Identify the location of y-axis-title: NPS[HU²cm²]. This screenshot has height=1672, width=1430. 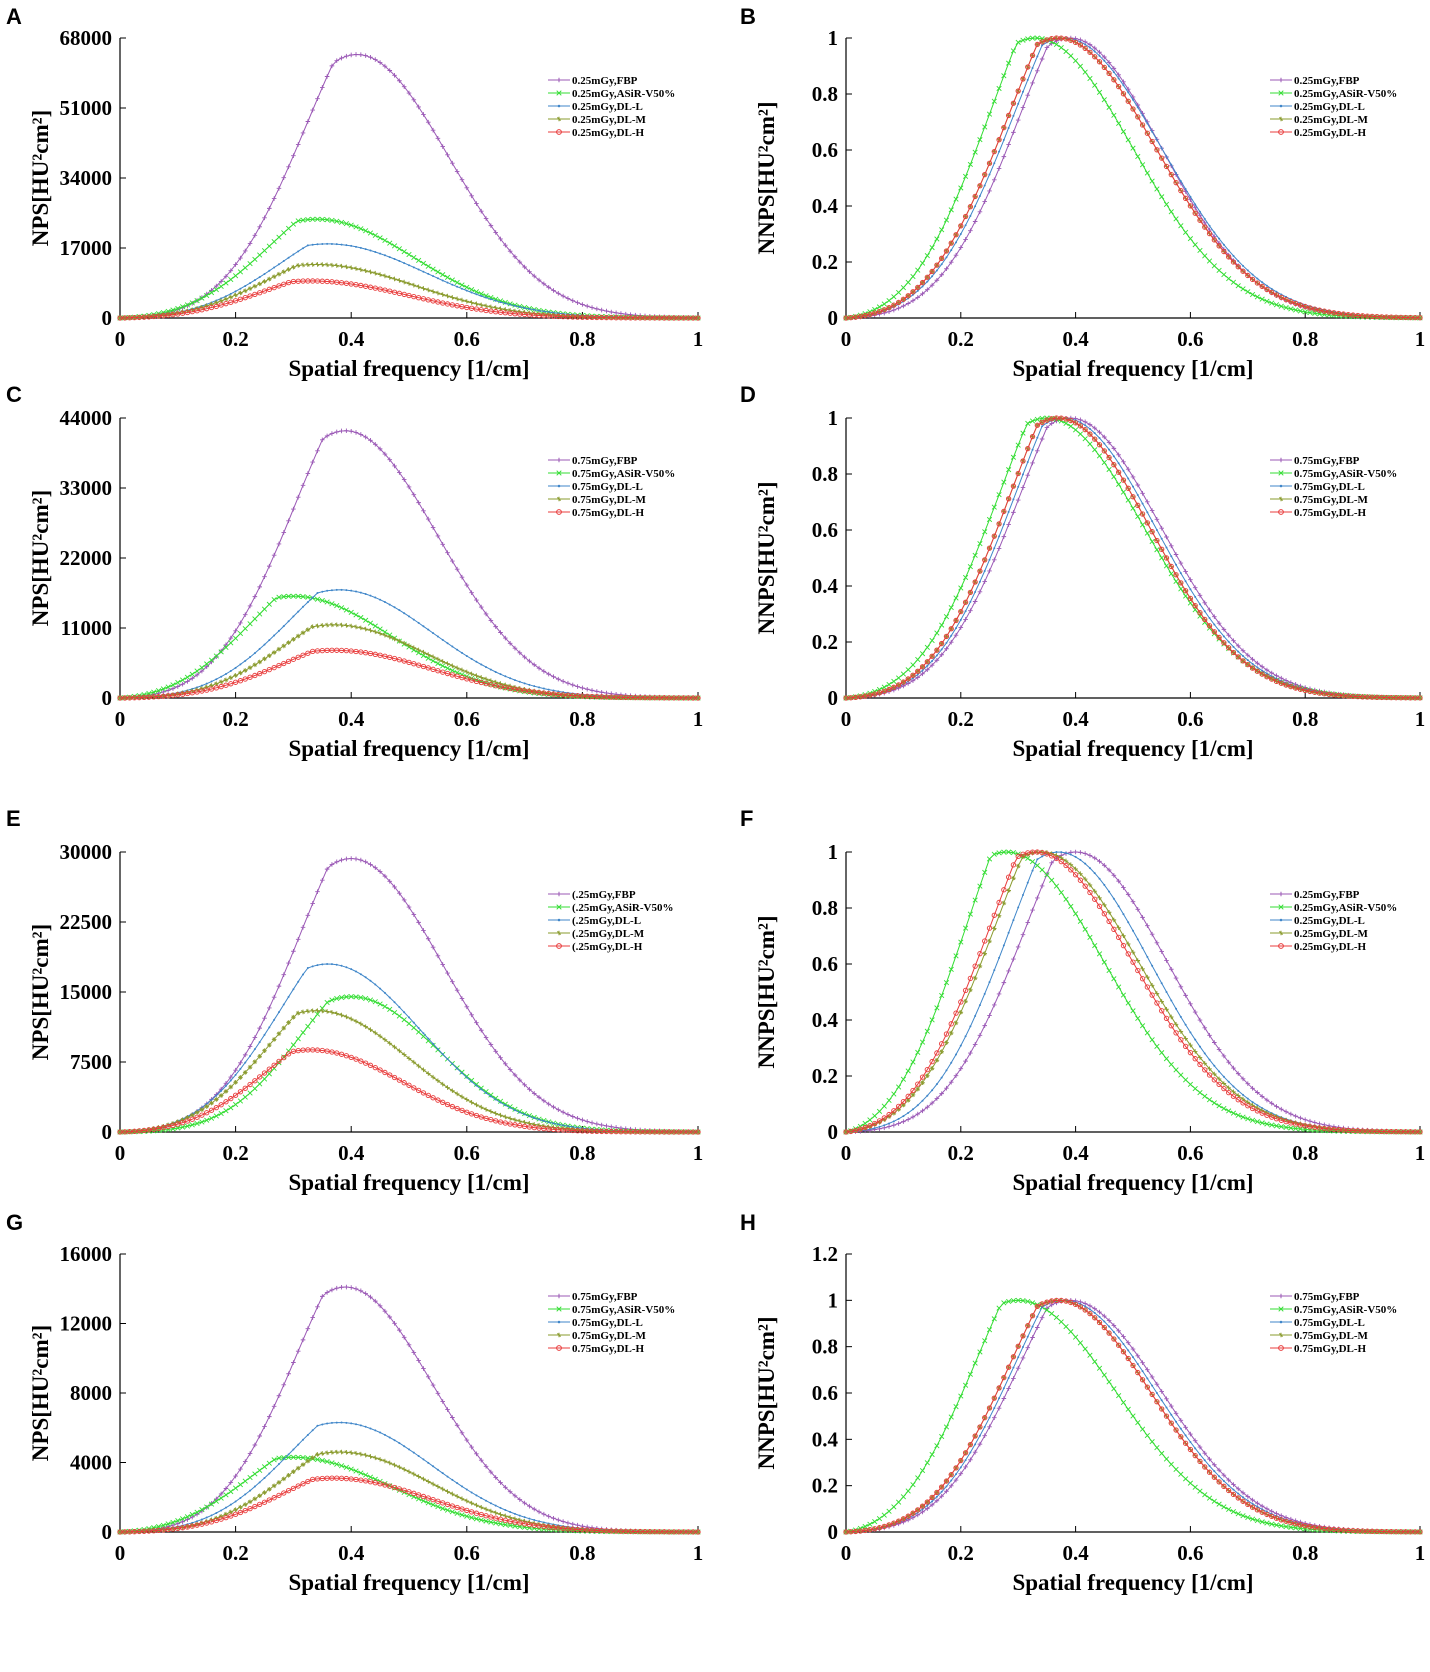
(40, 992).